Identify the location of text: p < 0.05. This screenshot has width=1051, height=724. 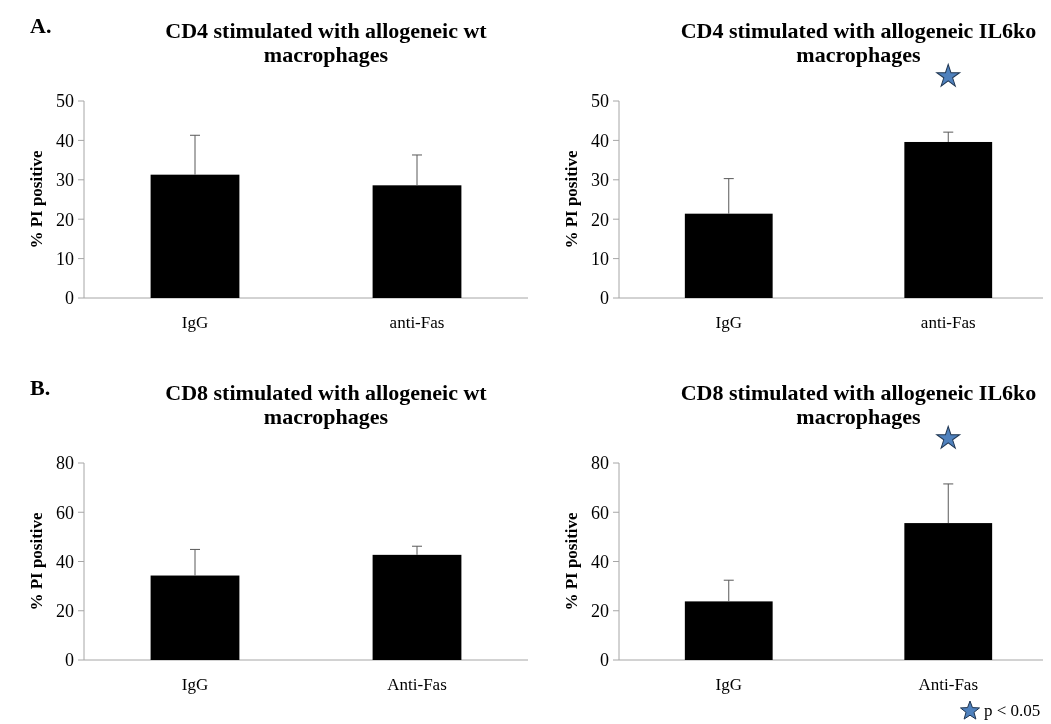
(1012, 710).